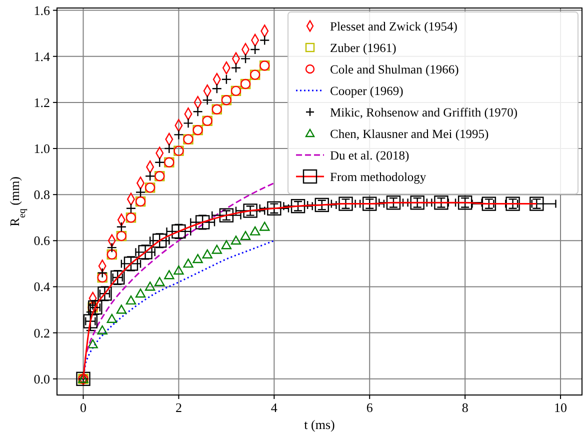  I want to click on y-tick-label: 0.0, so click(42, 378).